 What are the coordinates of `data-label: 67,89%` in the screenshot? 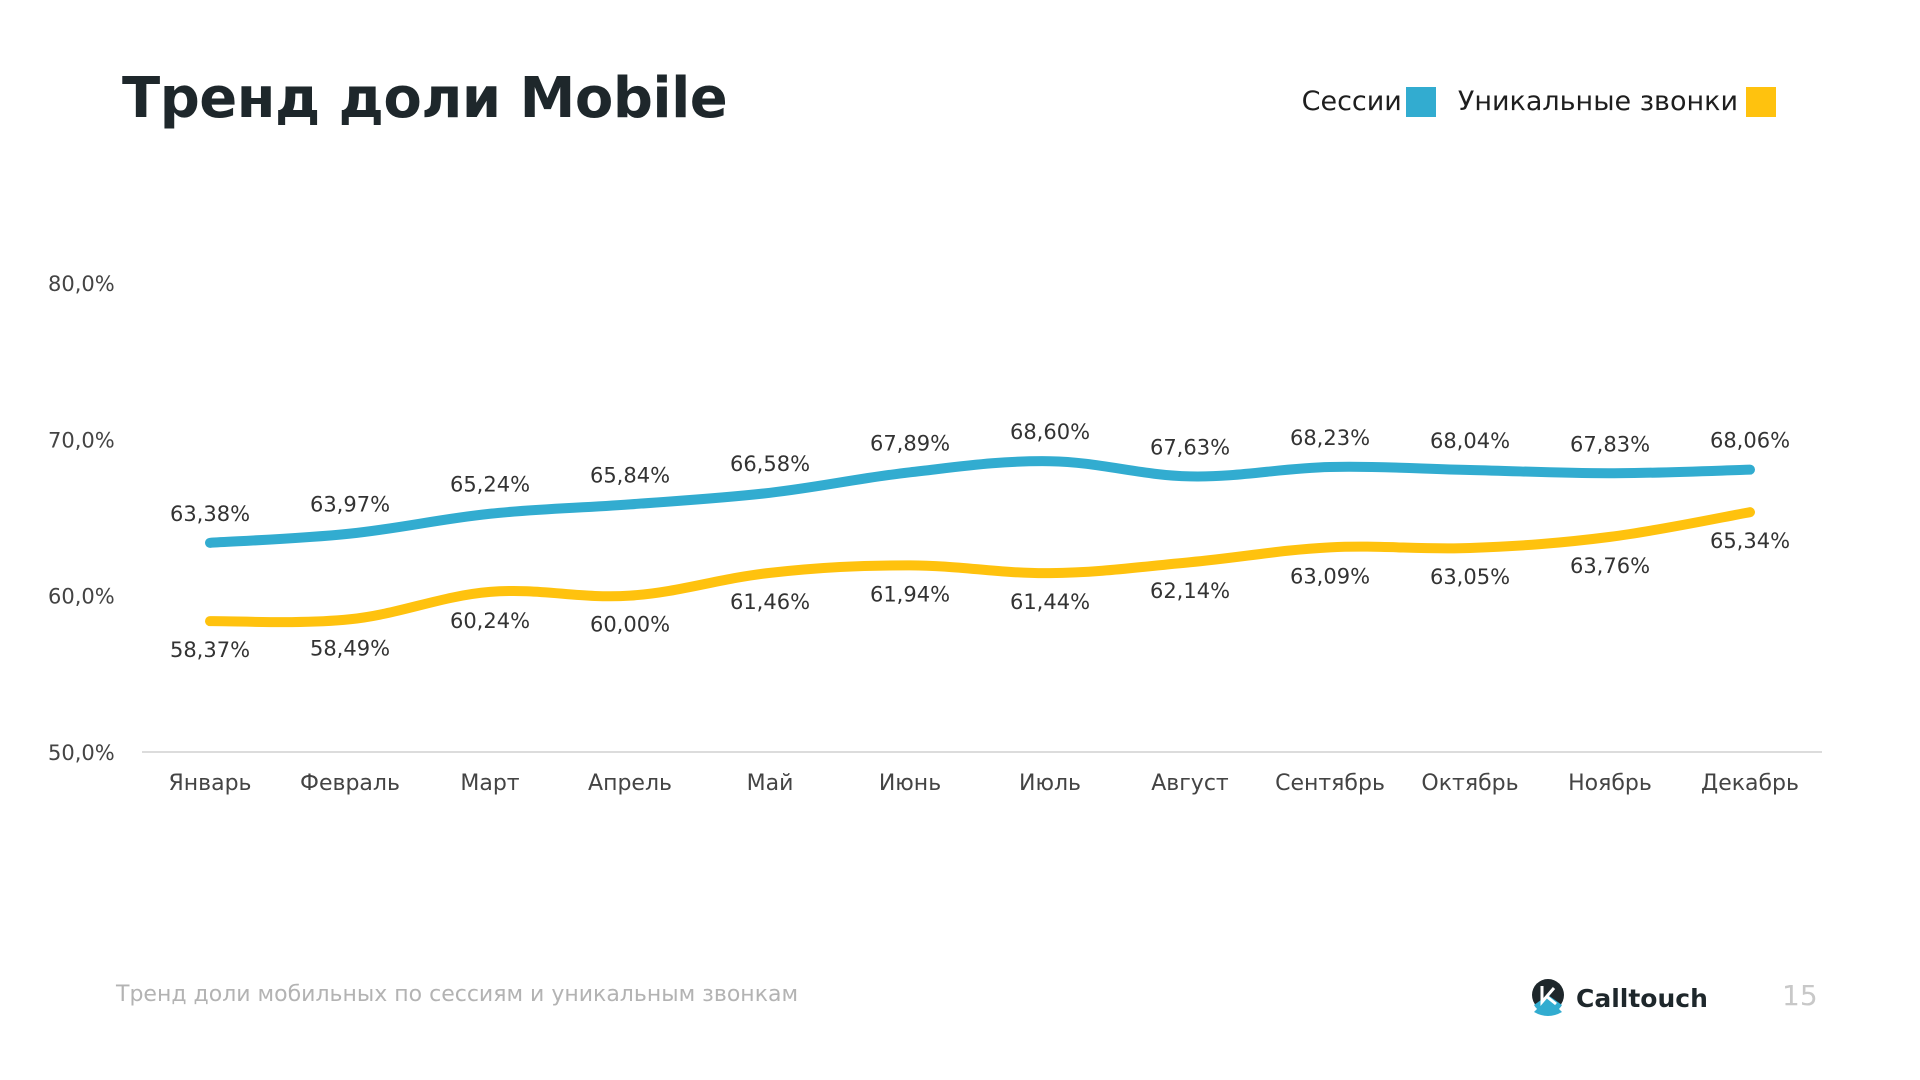 It's located at (910, 443).